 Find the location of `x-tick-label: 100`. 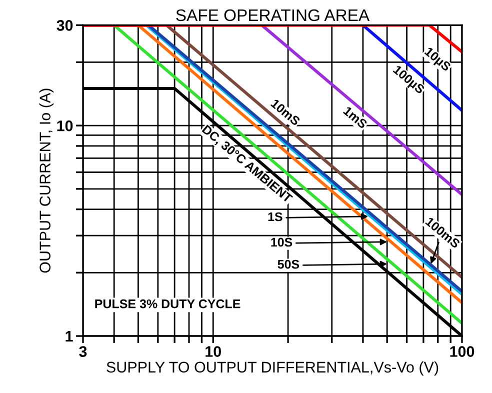

x-tick-label: 100 is located at coordinates (462, 351).